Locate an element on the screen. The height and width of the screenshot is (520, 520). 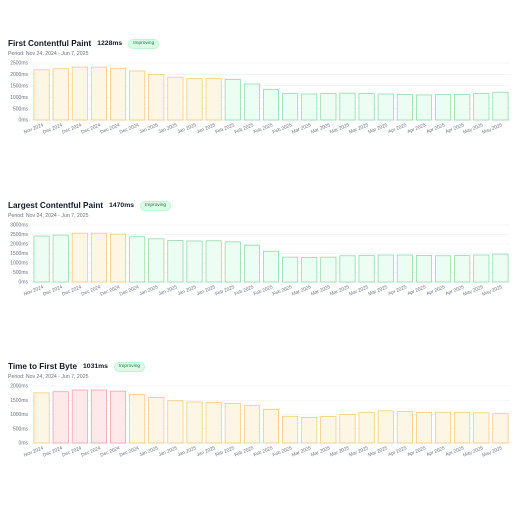
y-tick-label: 0ms is located at coordinates (24, 121).